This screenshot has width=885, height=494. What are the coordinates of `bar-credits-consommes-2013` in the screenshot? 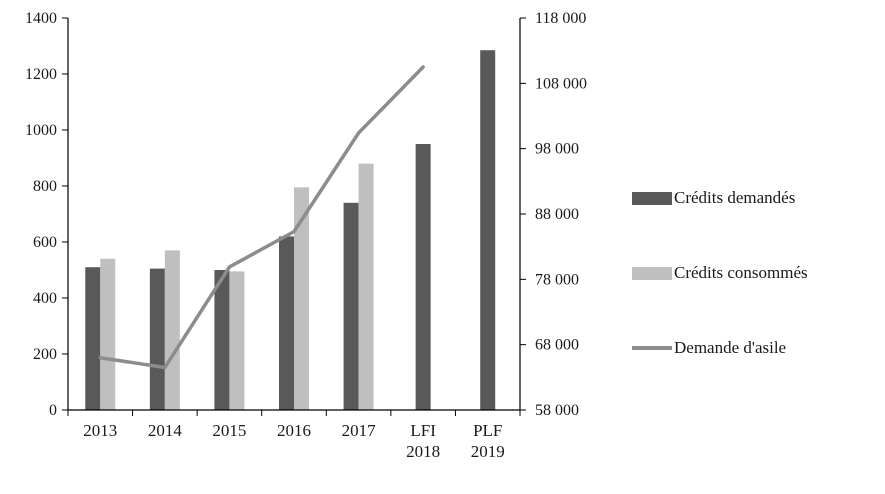 It's located at (108, 334).